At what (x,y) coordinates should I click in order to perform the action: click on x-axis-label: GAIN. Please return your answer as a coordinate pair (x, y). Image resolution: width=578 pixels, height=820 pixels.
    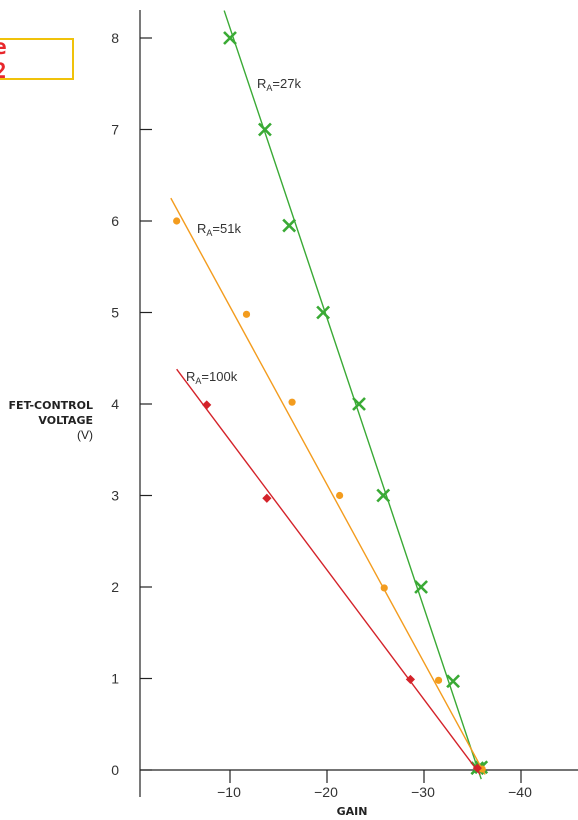
    Looking at the image, I should click on (352, 811).